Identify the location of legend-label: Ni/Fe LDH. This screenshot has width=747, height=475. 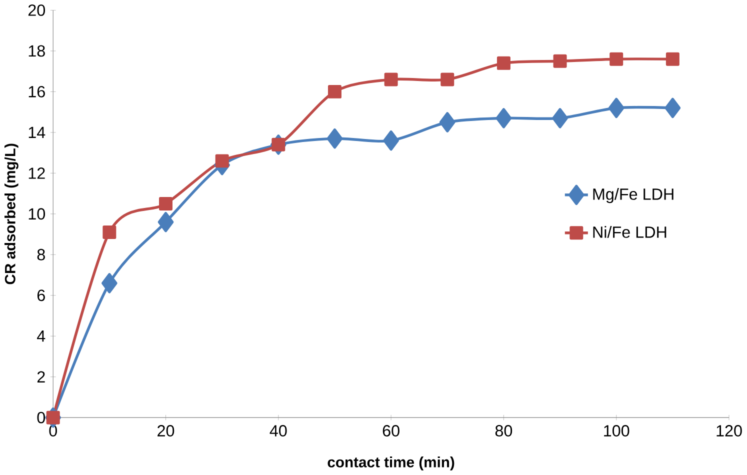
(629, 232).